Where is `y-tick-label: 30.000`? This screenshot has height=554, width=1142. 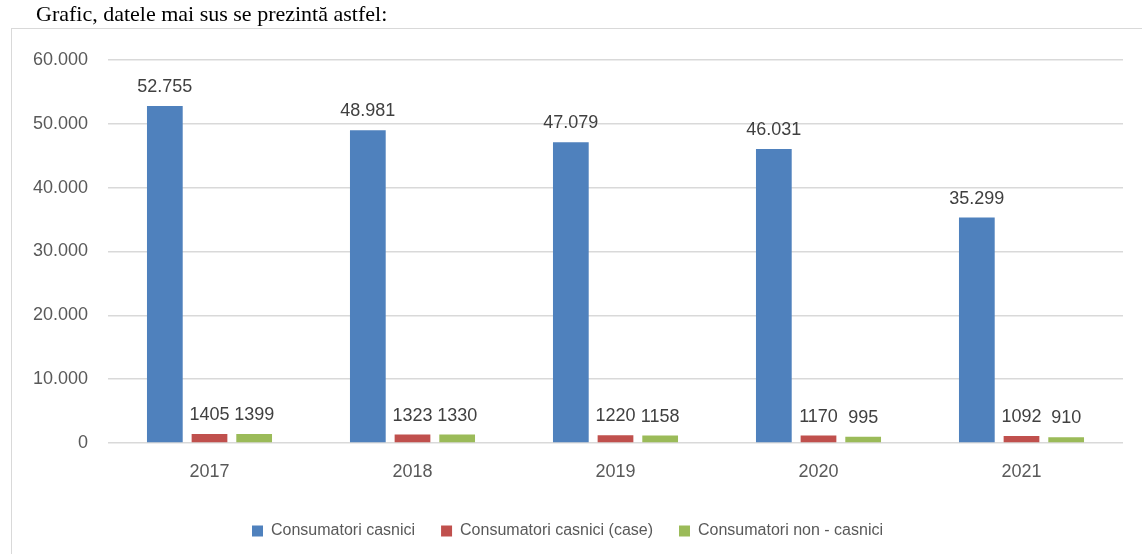 y-tick-label: 30.000 is located at coordinates (60, 250).